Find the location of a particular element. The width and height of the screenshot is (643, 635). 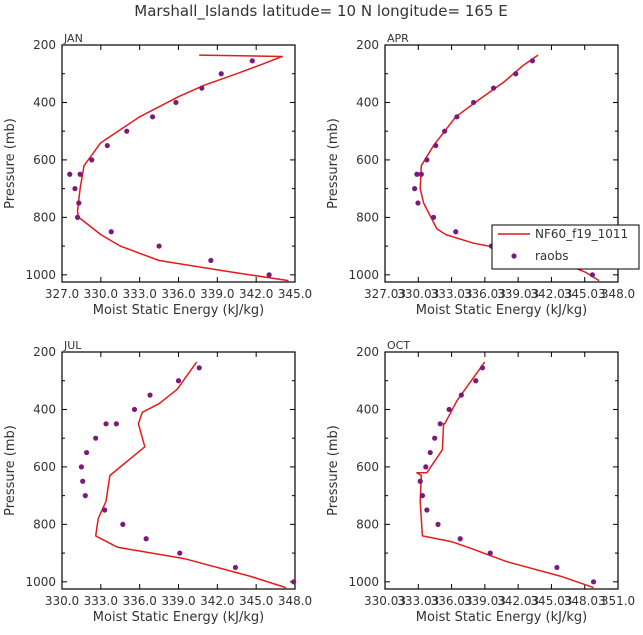

legend-raobs-label: raobs is located at coordinates (552, 256).